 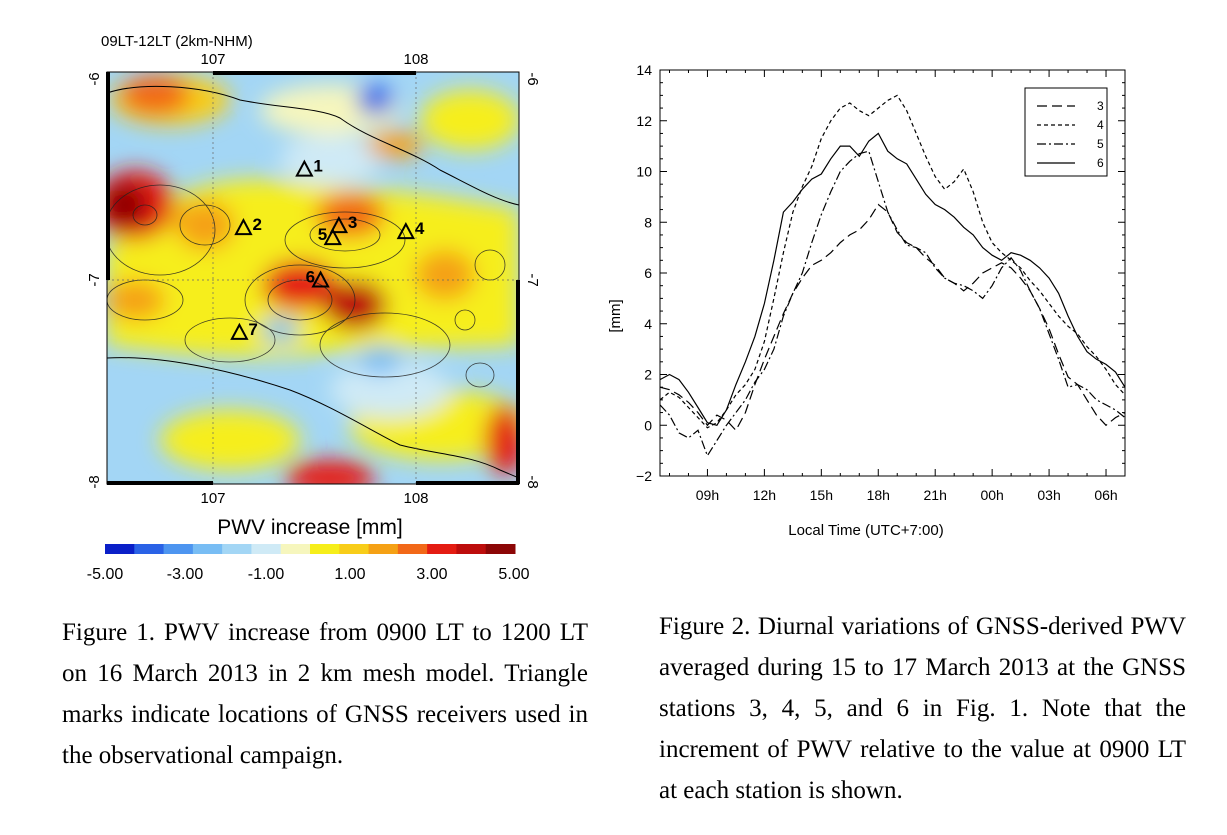 I want to click on station-label-2: 2, so click(x=256, y=224).